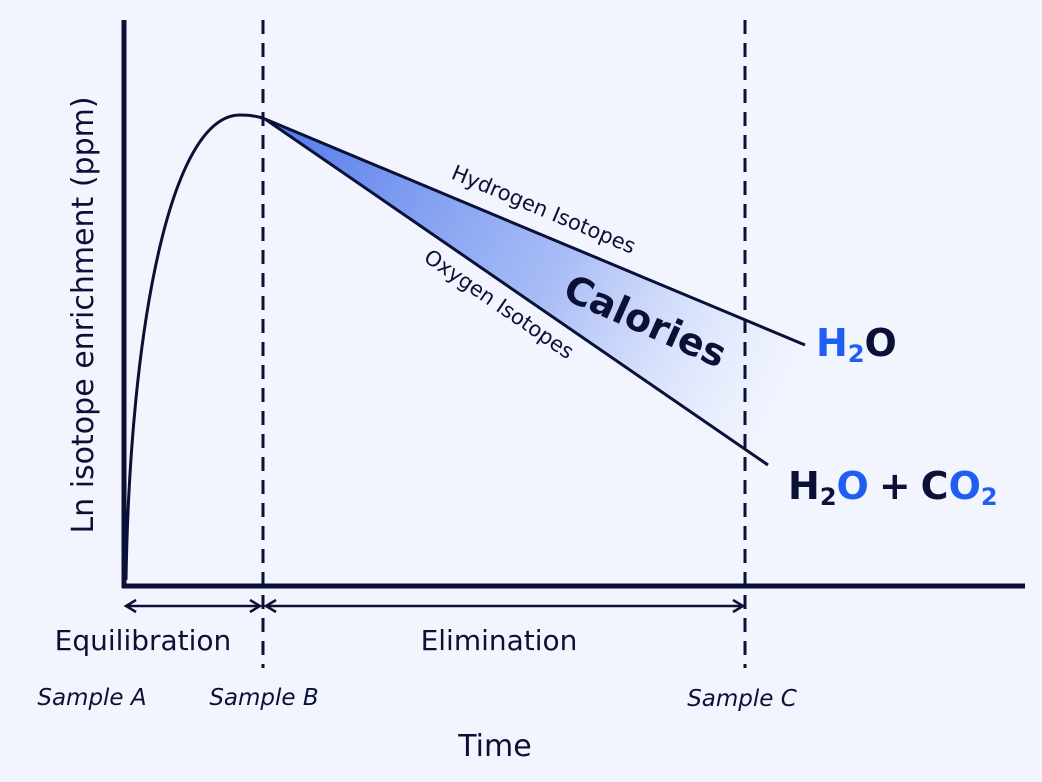  I want to click on x-axis-title: Time, so click(494, 746).